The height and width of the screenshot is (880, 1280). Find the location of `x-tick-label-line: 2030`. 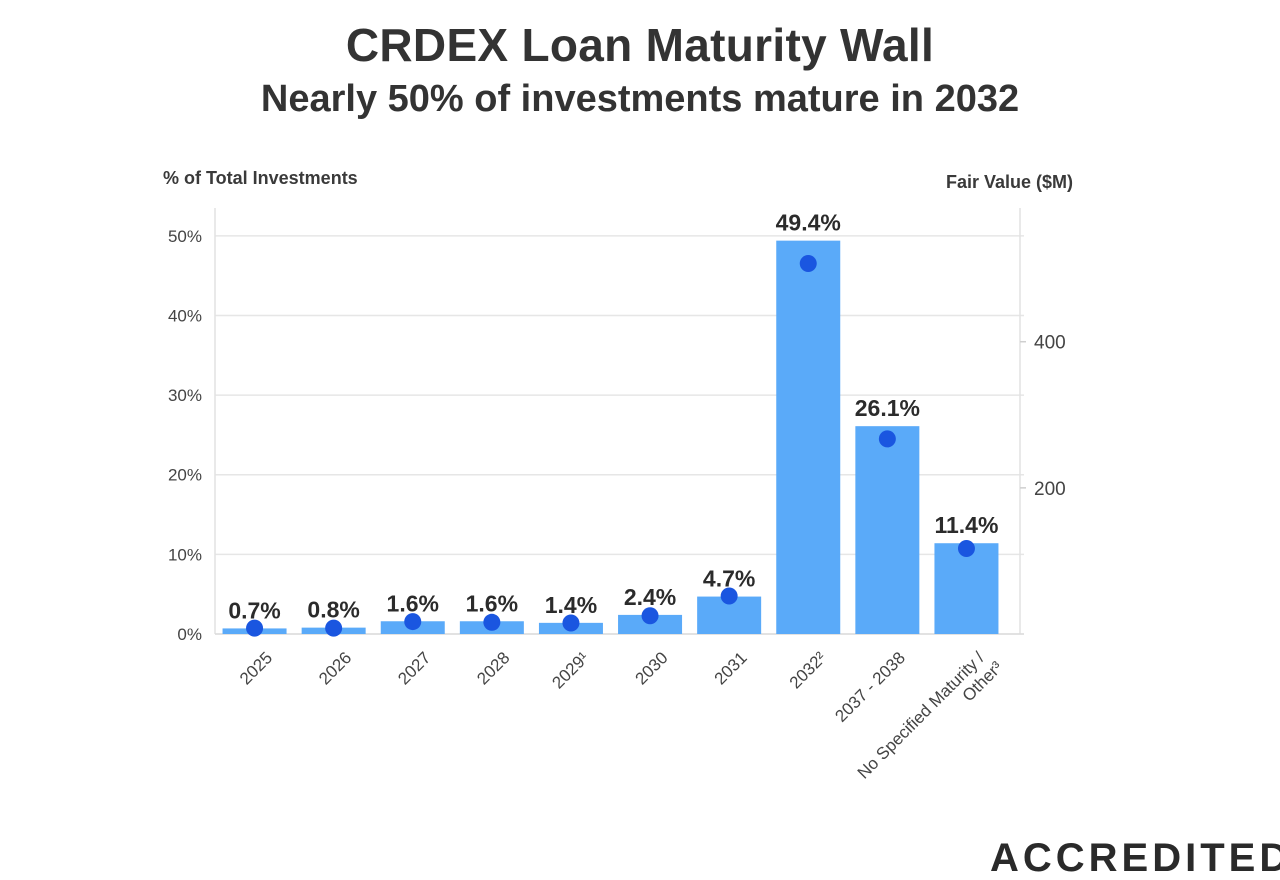

x-tick-label-line: 2030 is located at coordinates (652, 668).